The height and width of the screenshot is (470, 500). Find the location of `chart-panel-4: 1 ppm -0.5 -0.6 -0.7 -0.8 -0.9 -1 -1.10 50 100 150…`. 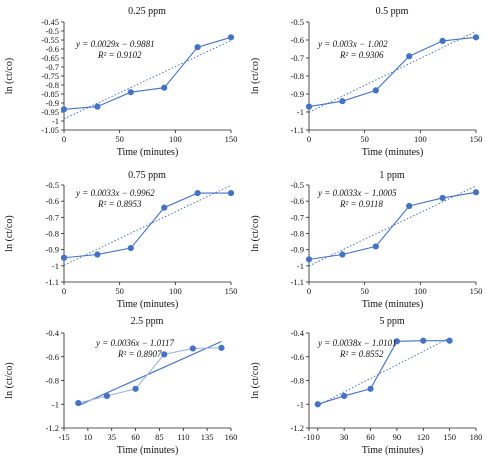

chart-panel-4: 1 ppm -0.5 -0.6 -0.7 -0.8 -0.9 -1 -1.10 50 100 150… is located at coordinates (366, 240).